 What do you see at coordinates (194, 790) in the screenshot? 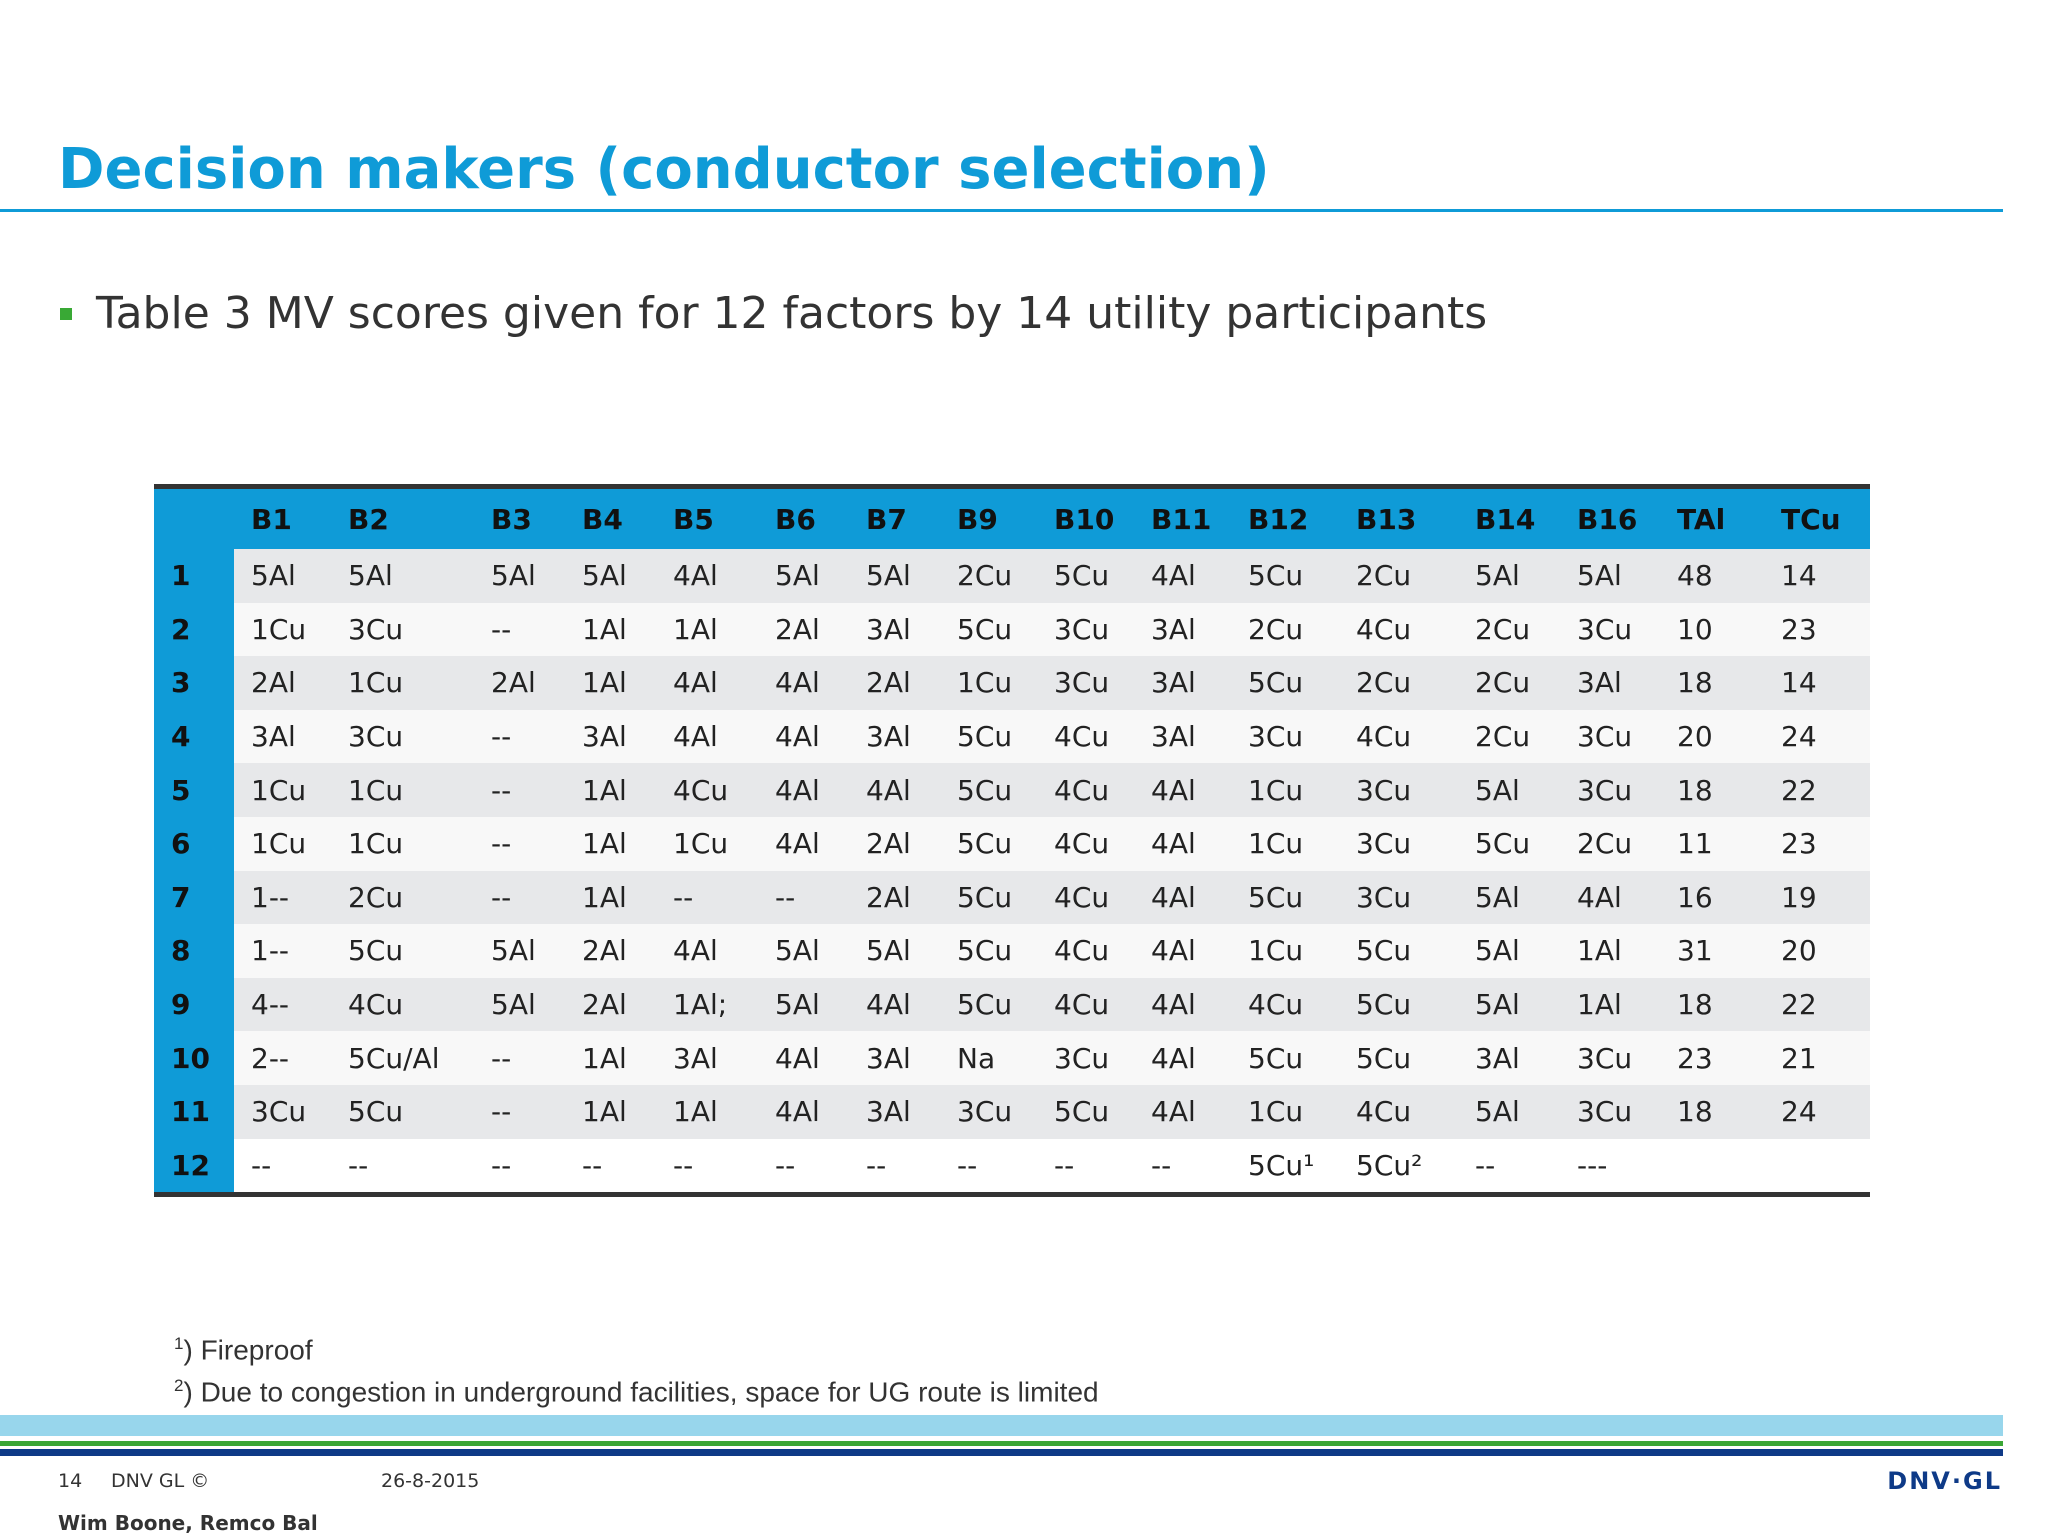
I see `row-header: 5` at bounding box center [194, 790].